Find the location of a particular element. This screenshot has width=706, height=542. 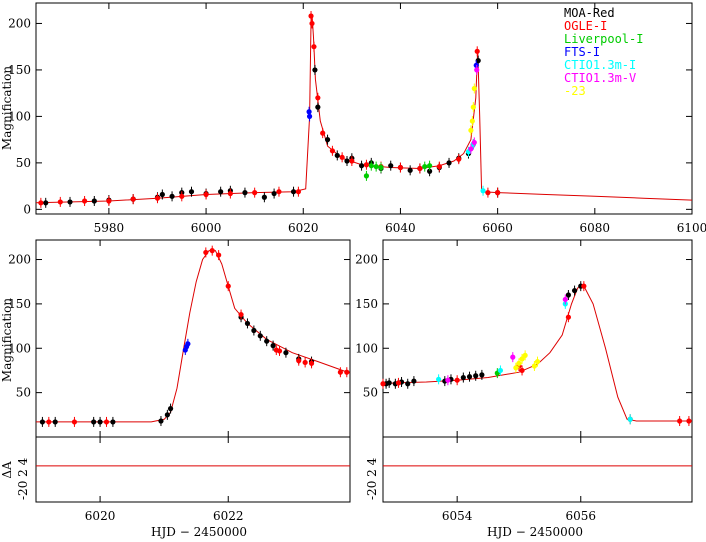

residual-ylabel: ΔA is located at coordinates (7, 470).